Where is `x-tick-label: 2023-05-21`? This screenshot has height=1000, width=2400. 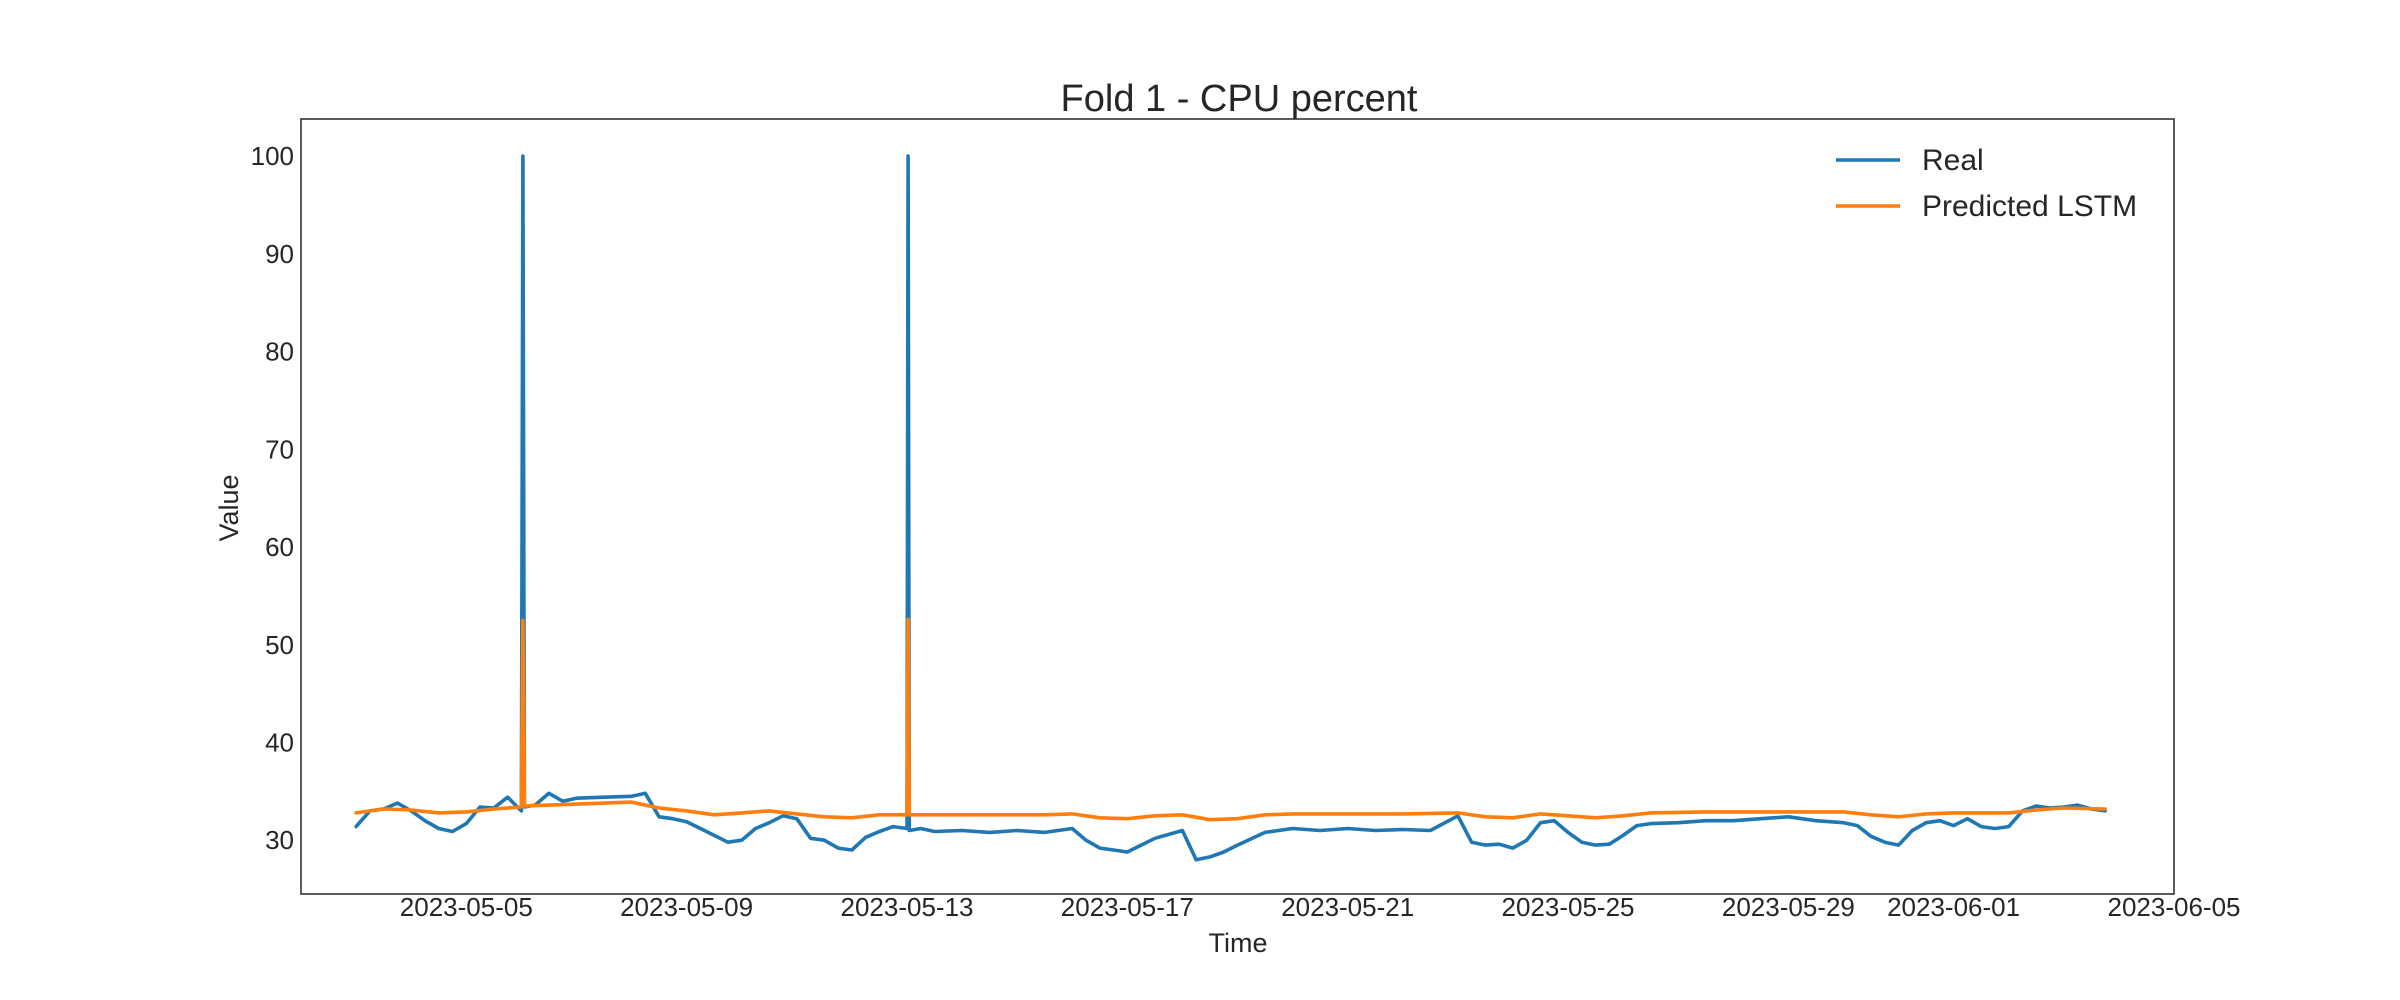
x-tick-label: 2023-05-21 is located at coordinates (1347, 907).